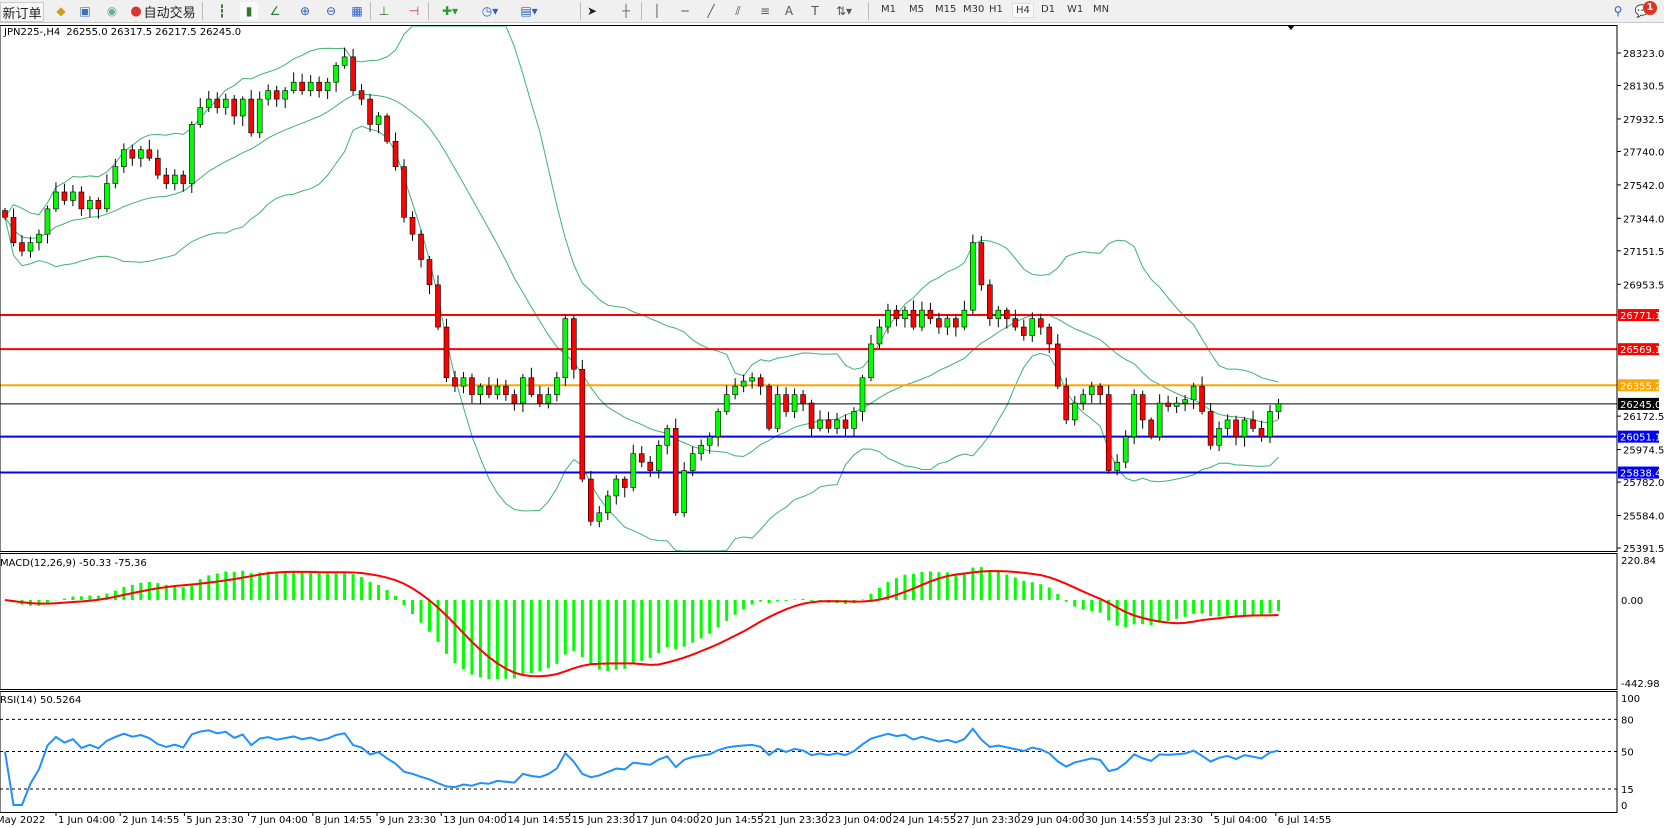 The height and width of the screenshot is (828, 1664). I want to click on candlestick-icon: ▮, so click(249, 11).